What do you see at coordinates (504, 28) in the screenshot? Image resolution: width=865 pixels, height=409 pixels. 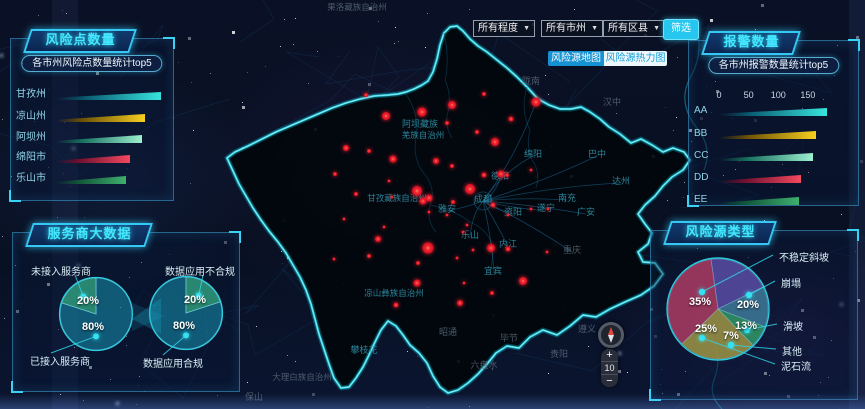 I see `degree-select: 所有程度 ▼` at bounding box center [504, 28].